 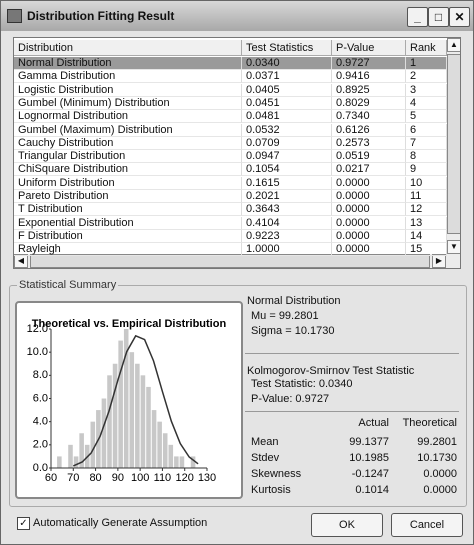 What do you see at coordinates (369, 117) in the screenshot?
I see `table-cell: 0.7340` at bounding box center [369, 117].